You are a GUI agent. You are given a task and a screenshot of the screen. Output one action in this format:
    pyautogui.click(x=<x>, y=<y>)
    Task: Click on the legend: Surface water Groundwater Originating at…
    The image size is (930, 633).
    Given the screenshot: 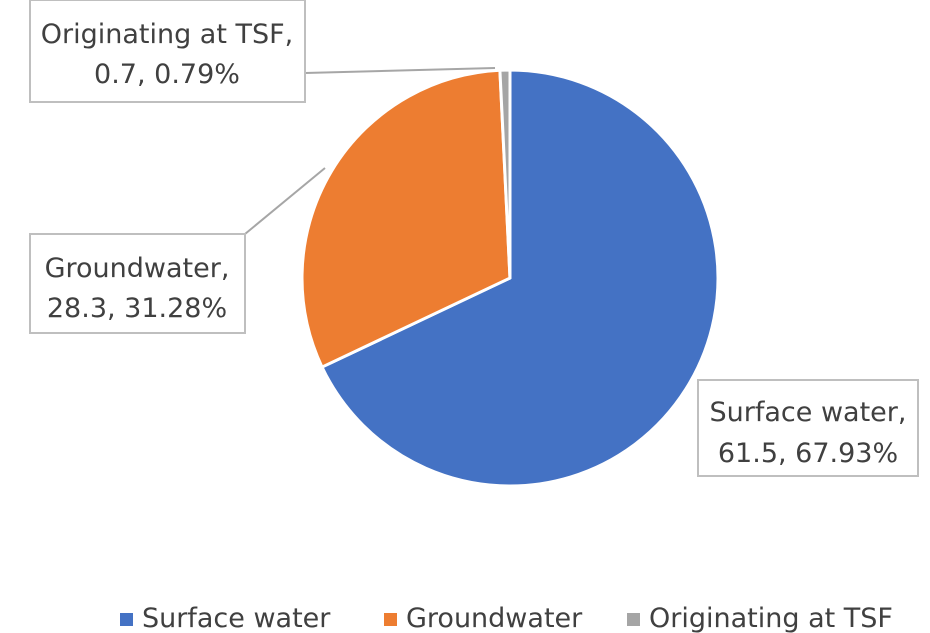 What is the action you would take?
    pyautogui.click(x=506, y=618)
    